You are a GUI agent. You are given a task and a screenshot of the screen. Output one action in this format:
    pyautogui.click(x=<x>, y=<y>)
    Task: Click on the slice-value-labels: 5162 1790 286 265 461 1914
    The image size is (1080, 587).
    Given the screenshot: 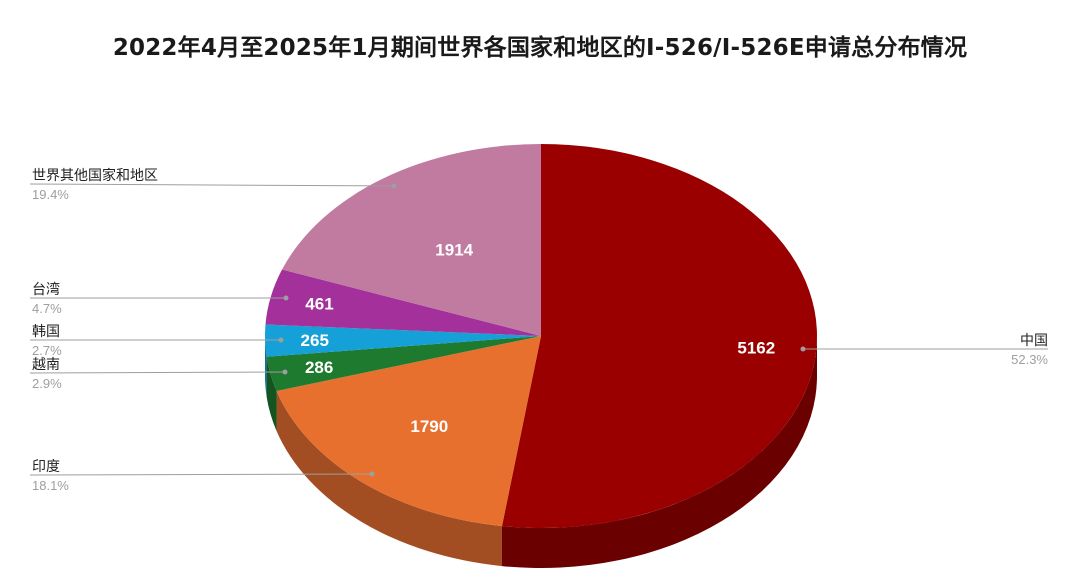 What is the action you would take?
    pyautogui.click(x=538, y=338)
    